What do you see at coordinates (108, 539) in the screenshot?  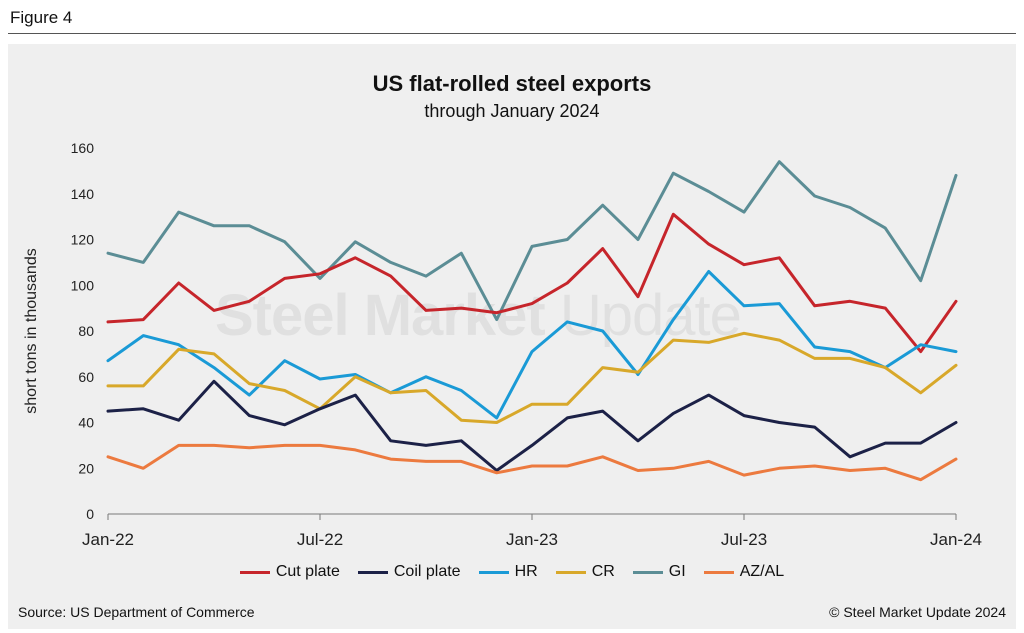 I see `x-tick-label: Jan-22` at bounding box center [108, 539].